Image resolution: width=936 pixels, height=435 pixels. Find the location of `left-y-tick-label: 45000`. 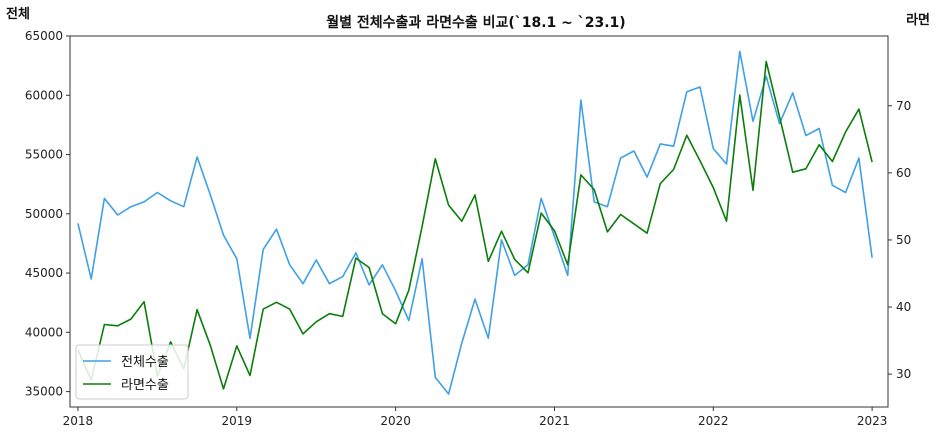

left-y-tick-label: 45000 is located at coordinates (44, 273).